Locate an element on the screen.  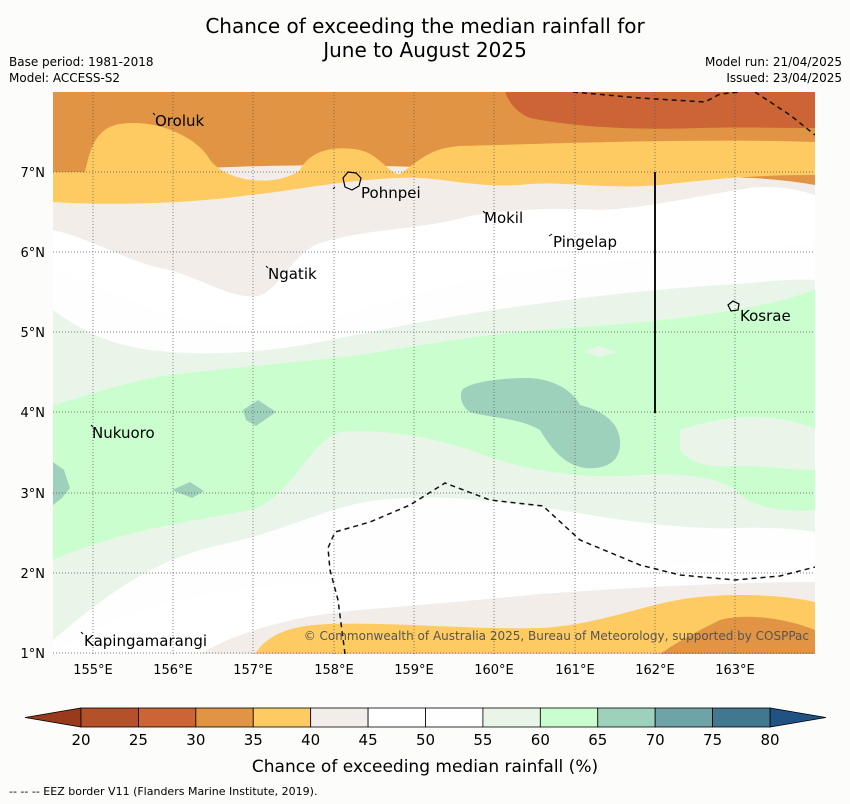
colorbar-tick: 55 is located at coordinates (482, 740).